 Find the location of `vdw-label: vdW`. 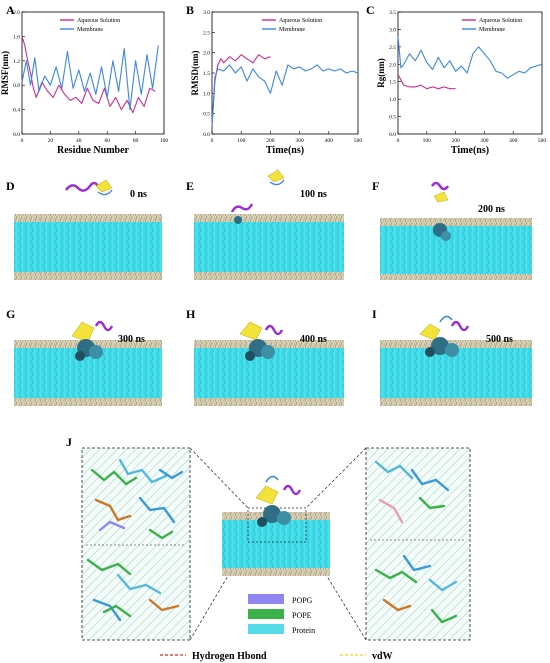

vdw-label: vdW is located at coordinates (382, 656).